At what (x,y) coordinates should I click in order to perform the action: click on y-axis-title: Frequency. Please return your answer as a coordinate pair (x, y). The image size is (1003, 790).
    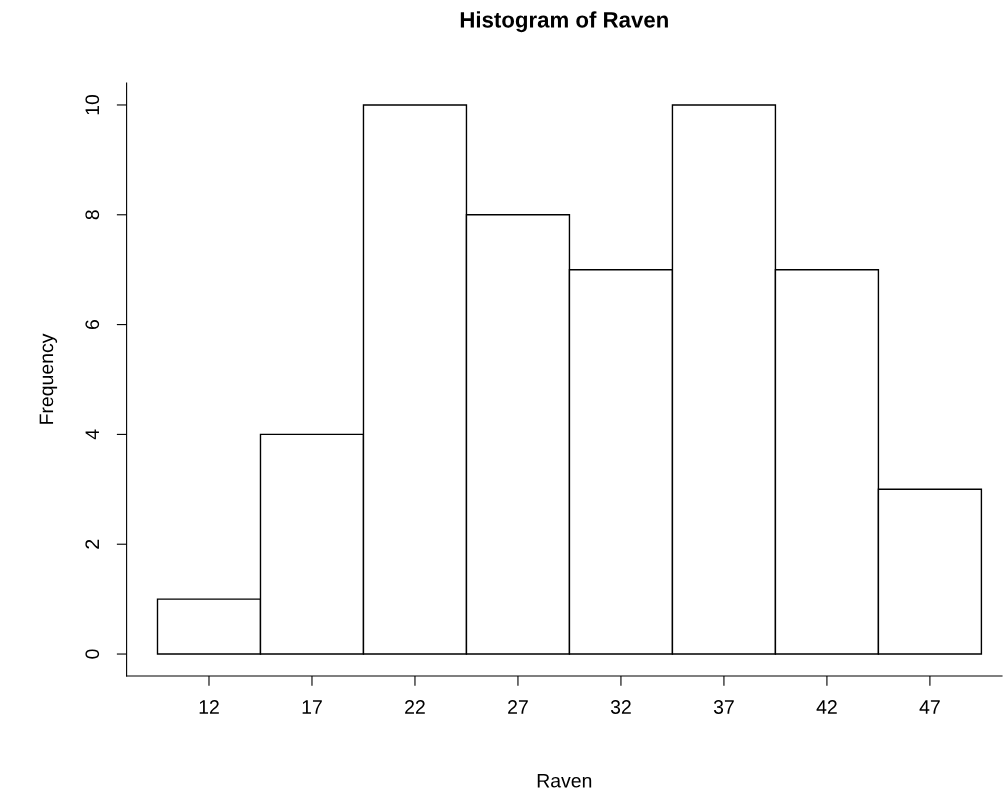
    Looking at the image, I should click on (48, 378).